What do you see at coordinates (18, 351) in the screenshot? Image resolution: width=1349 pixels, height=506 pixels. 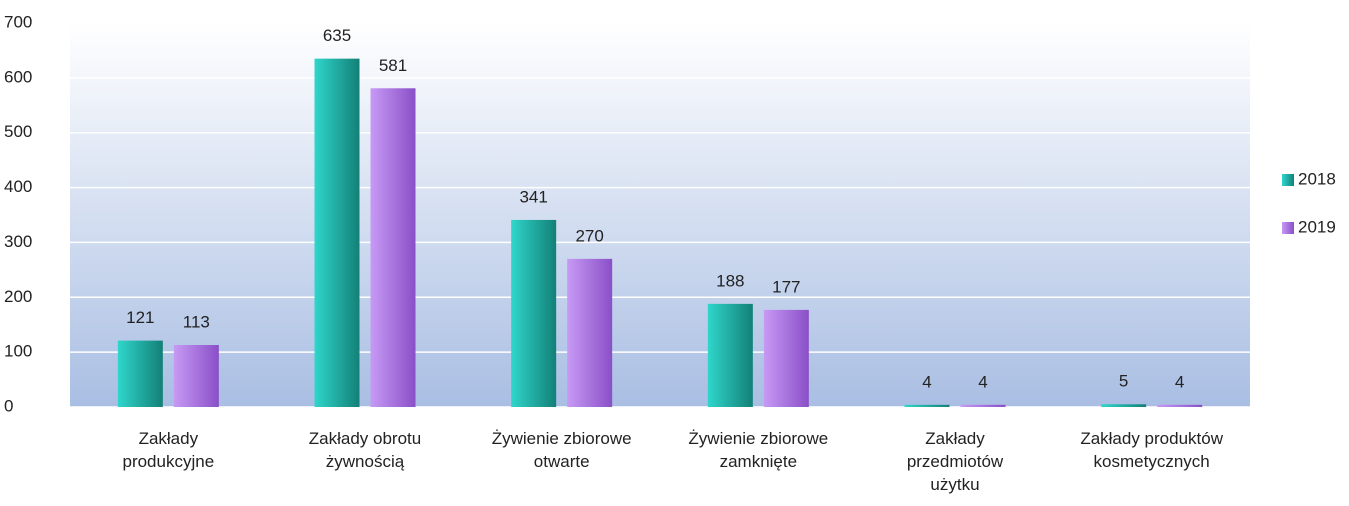 I see `y-tick-label: 100` at bounding box center [18, 351].